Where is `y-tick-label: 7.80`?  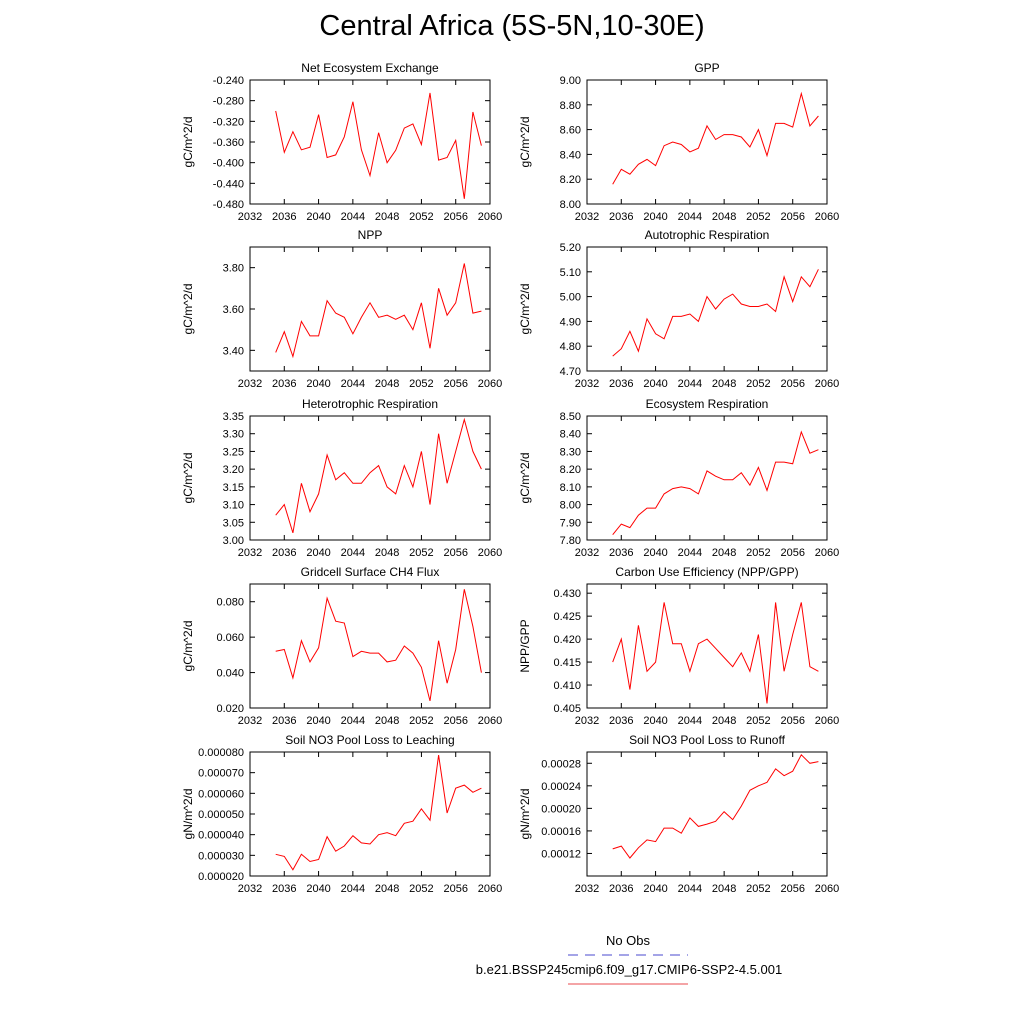
y-tick-label: 7.80 is located at coordinates (570, 541).